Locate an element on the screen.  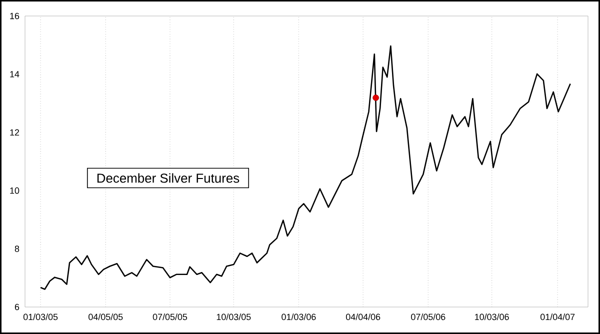
y-tick-label: 10 is located at coordinates (15, 190).